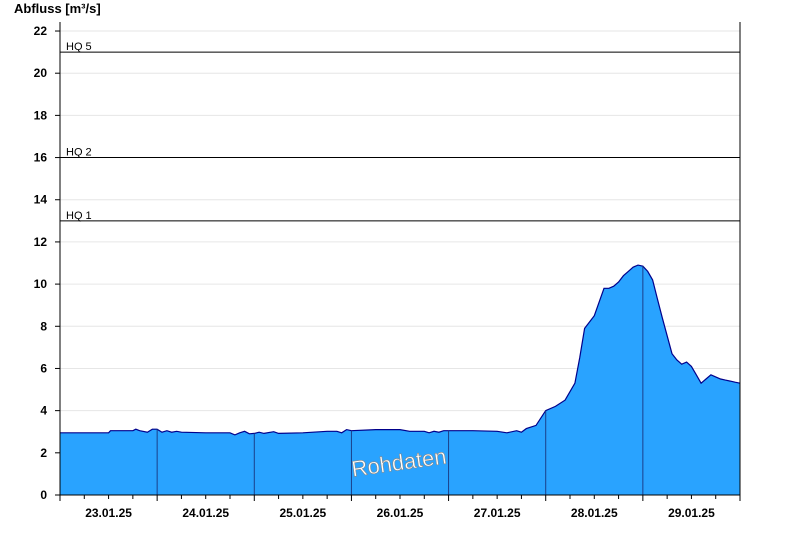 This screenshot has width=800, height=550. What do you see at coordinates (41, 284) in the screenshot?
I see `y-tick-label: 10` at bounding box center [41, 284].